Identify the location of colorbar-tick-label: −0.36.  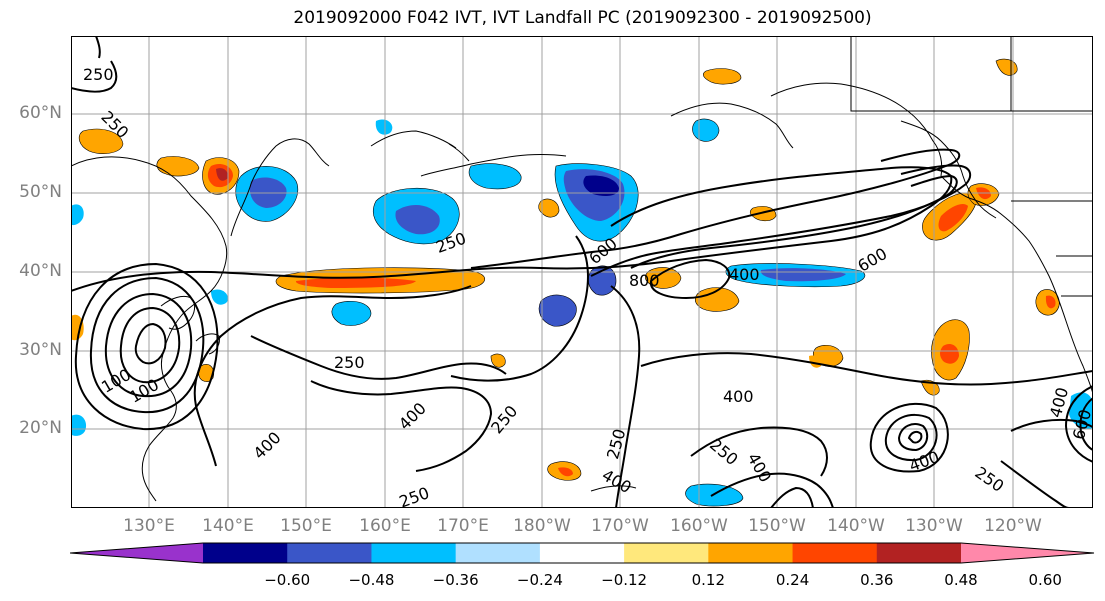
(455, 580).